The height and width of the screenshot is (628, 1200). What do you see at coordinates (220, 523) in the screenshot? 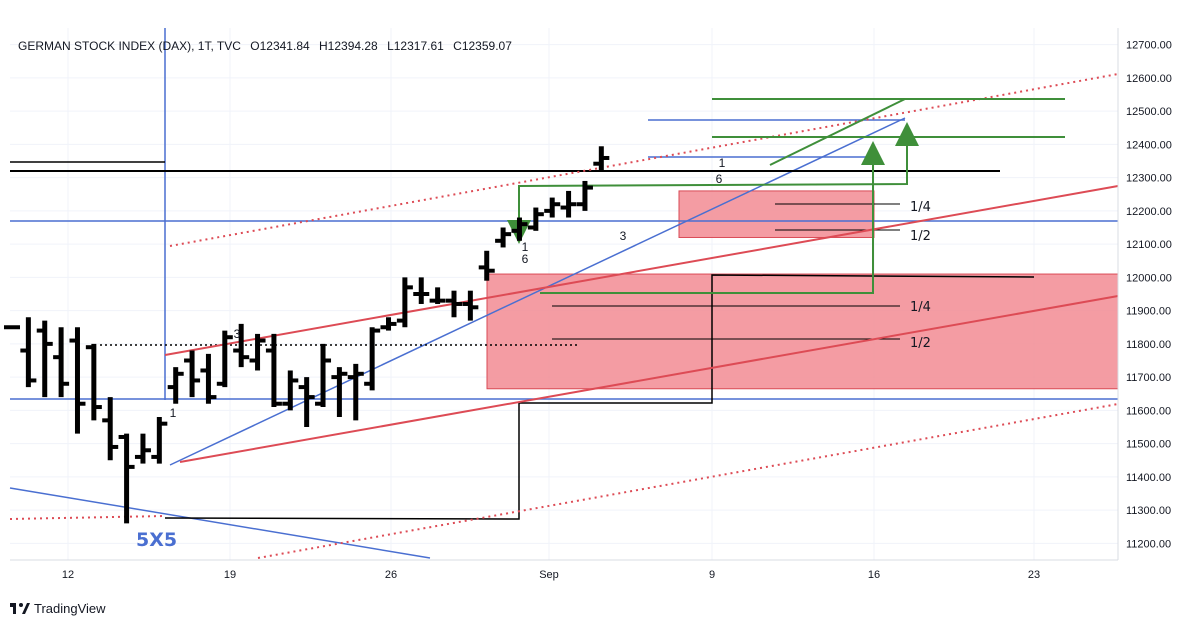
I see `blue-descending-line` at bounding box center [220, 523].